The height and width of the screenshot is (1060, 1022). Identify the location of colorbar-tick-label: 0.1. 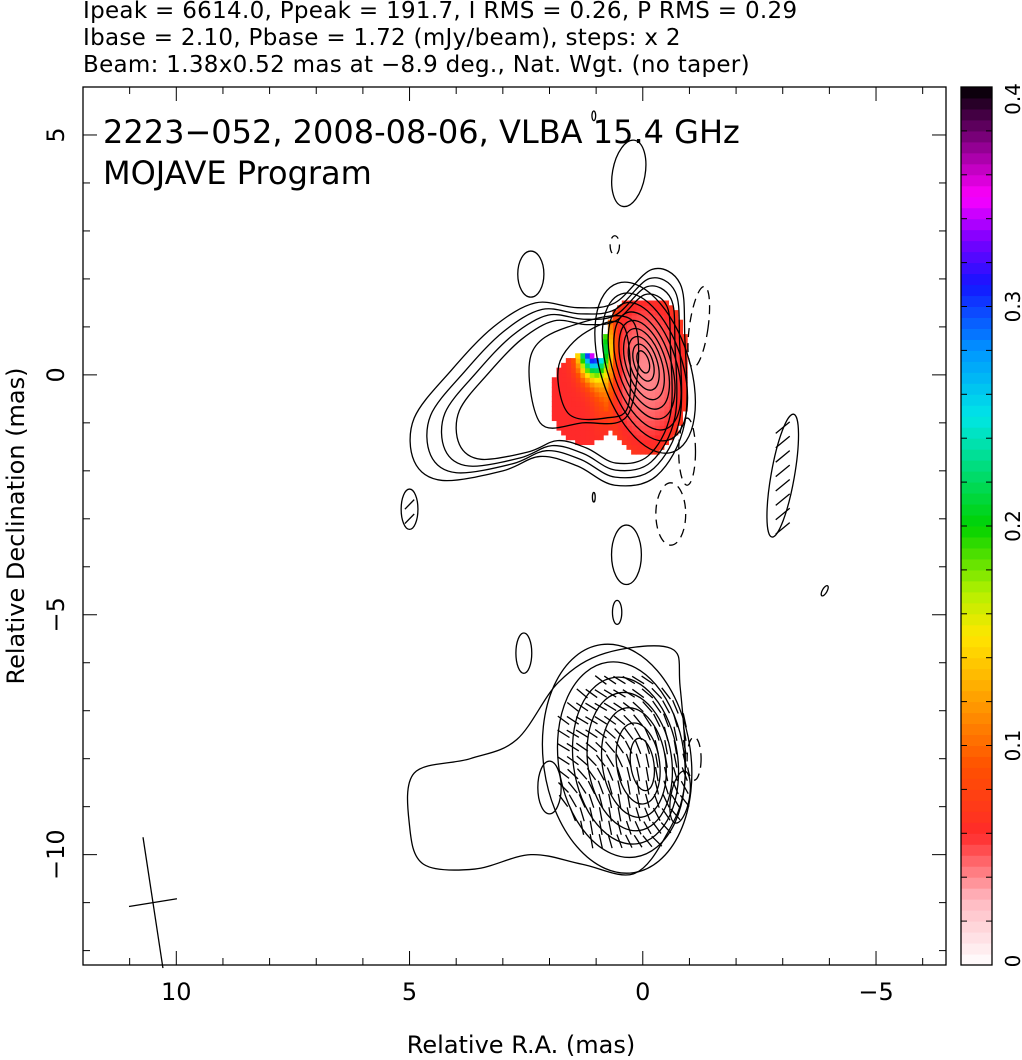
(1011, 746).